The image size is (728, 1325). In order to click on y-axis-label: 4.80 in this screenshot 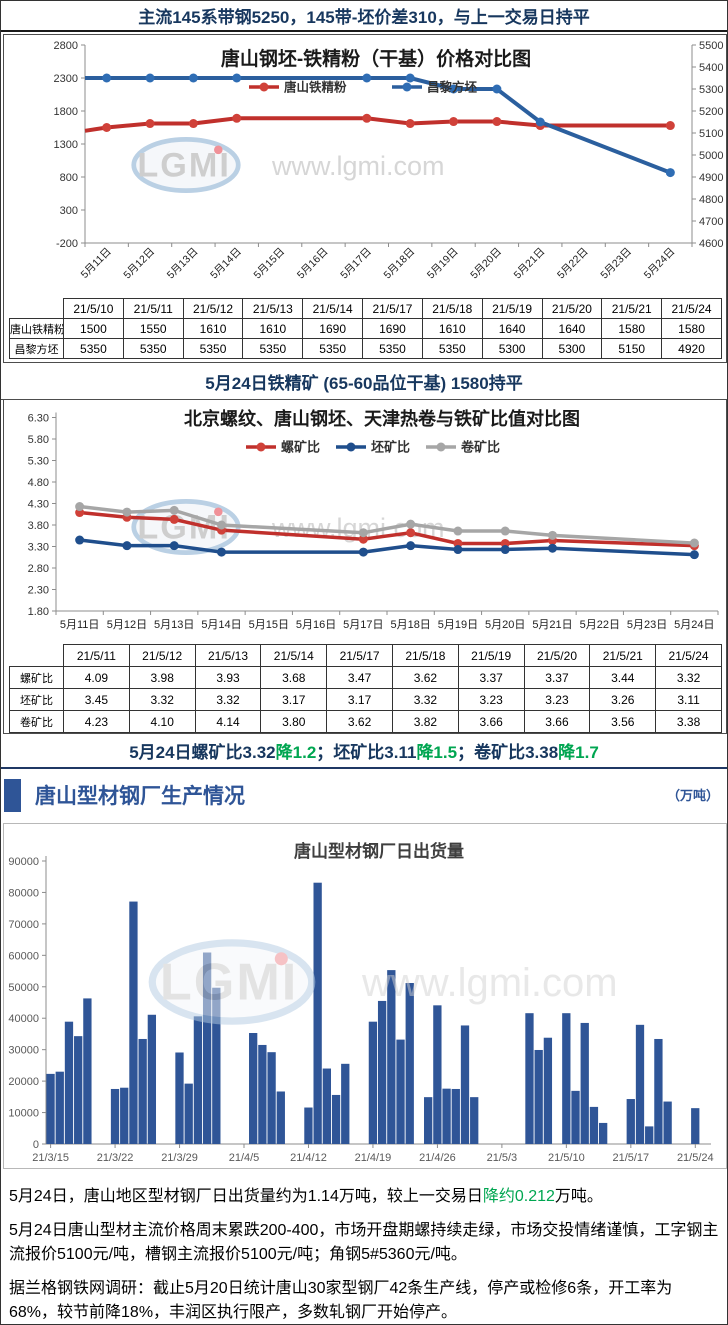, I will do `click(38, 483)`.